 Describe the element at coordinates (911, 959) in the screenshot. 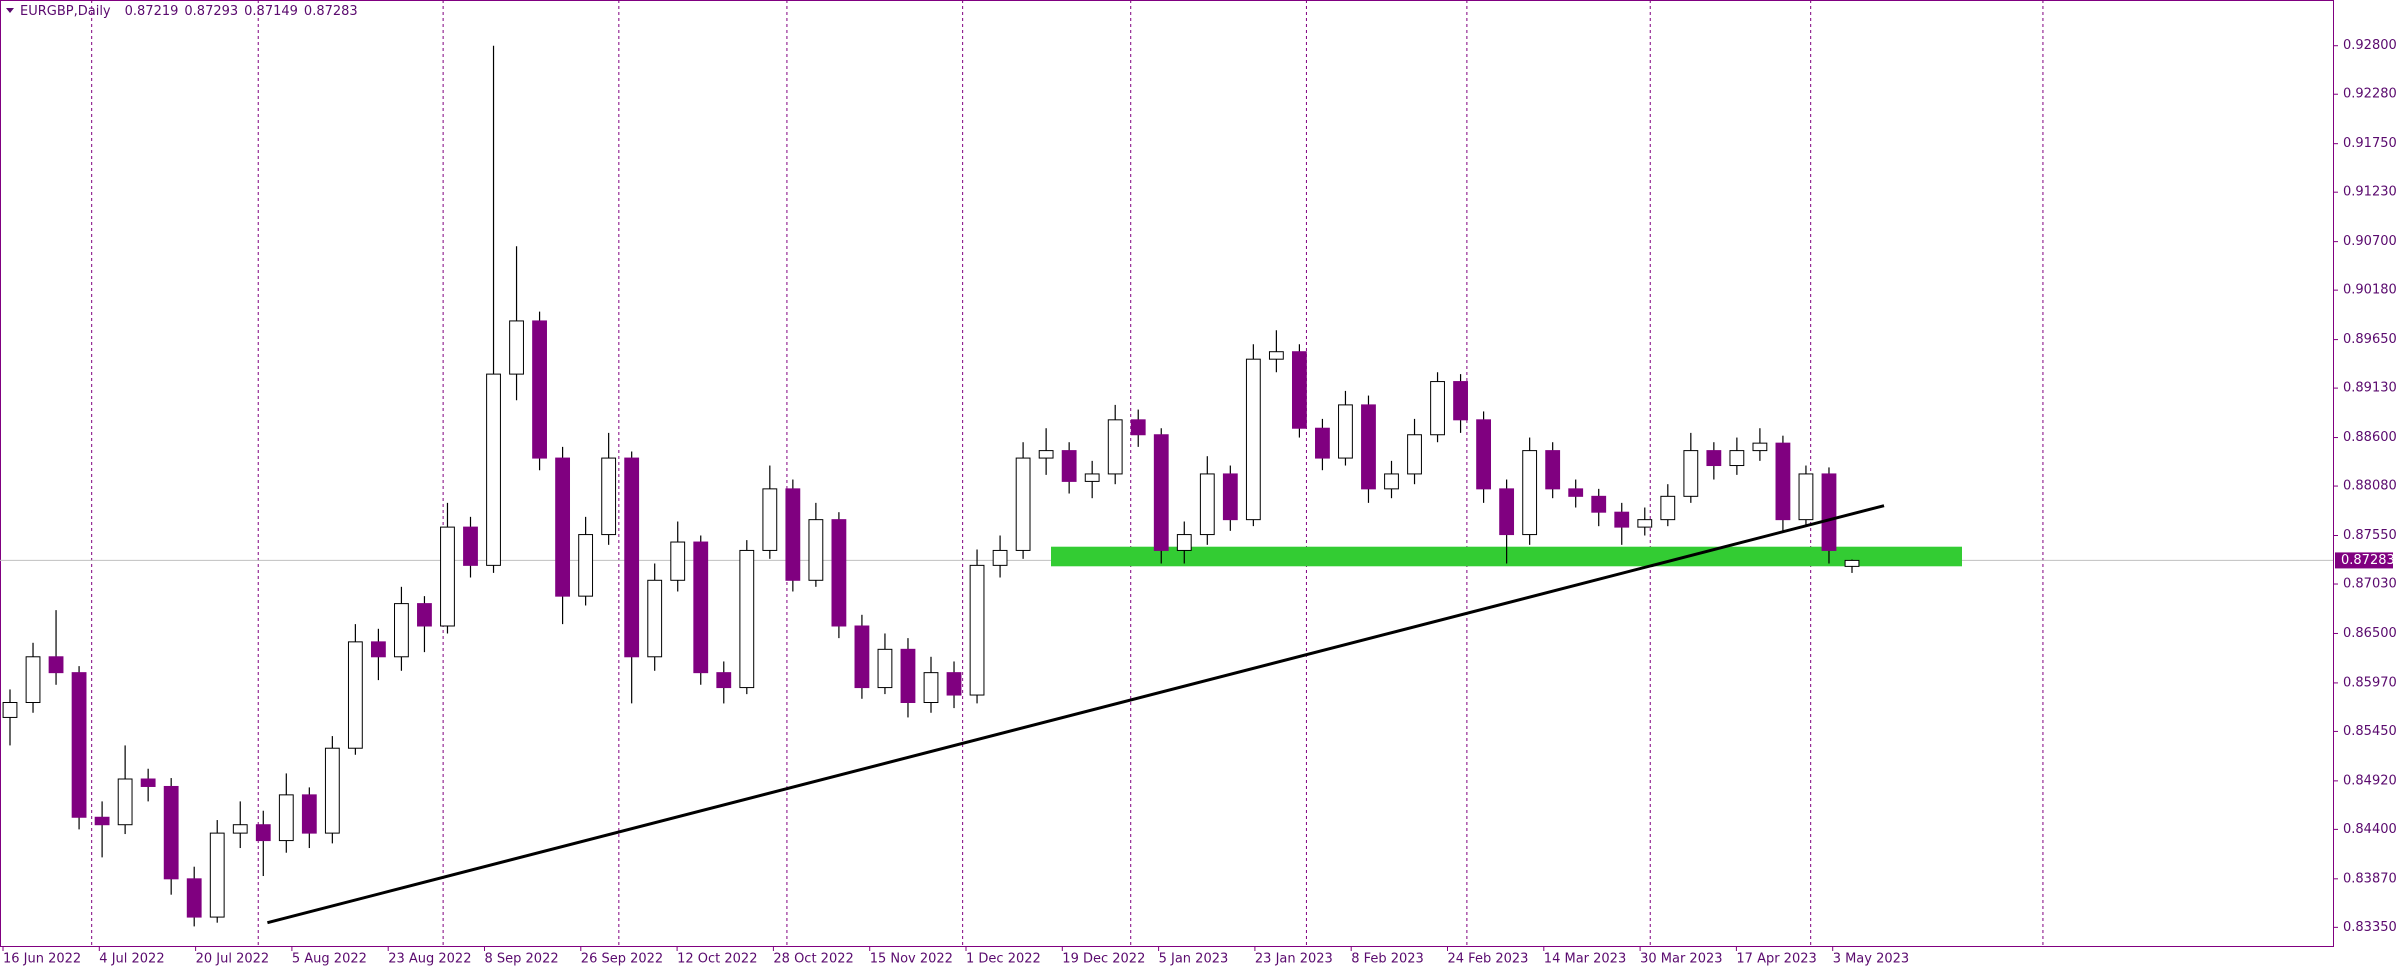

I see `x-tick-label: 15 Nov 2022` at that location.